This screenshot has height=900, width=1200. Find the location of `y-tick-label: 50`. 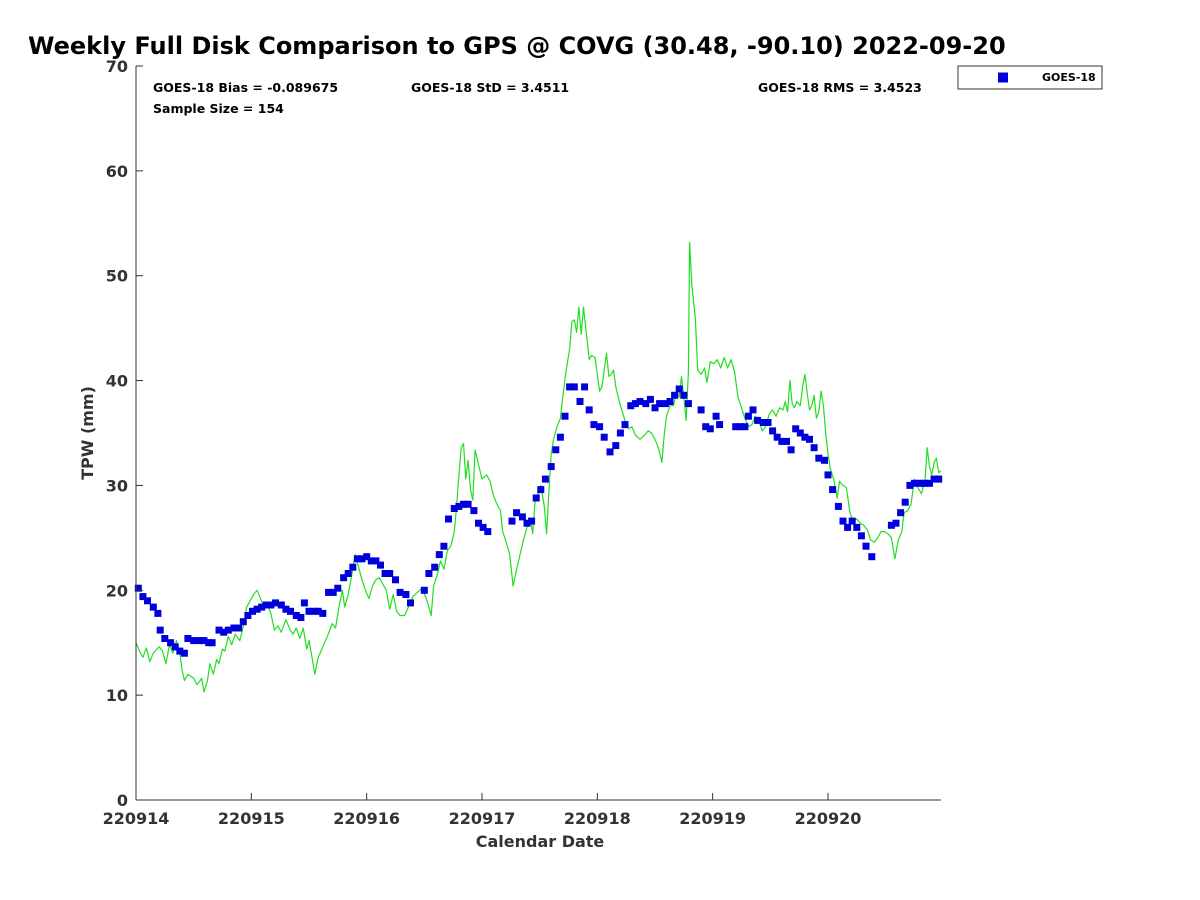

y-tick-label: 50 is located at coordinates (117, 276).